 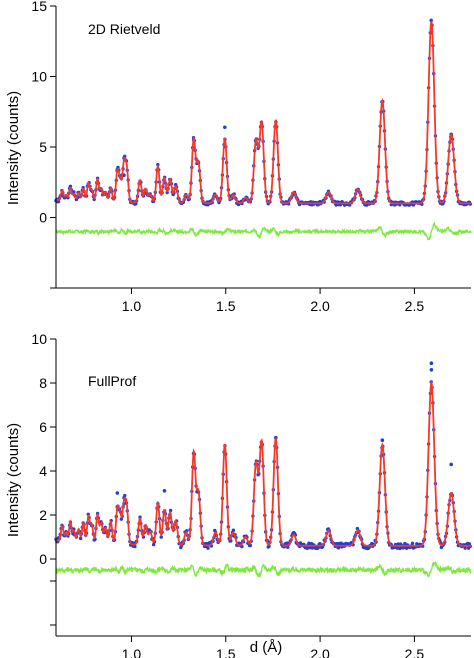 What do you see at coordinates (266, 647) in the screenshot?
I see `bottom-xlabel: d (Å)` at bounding box center [266, 647].